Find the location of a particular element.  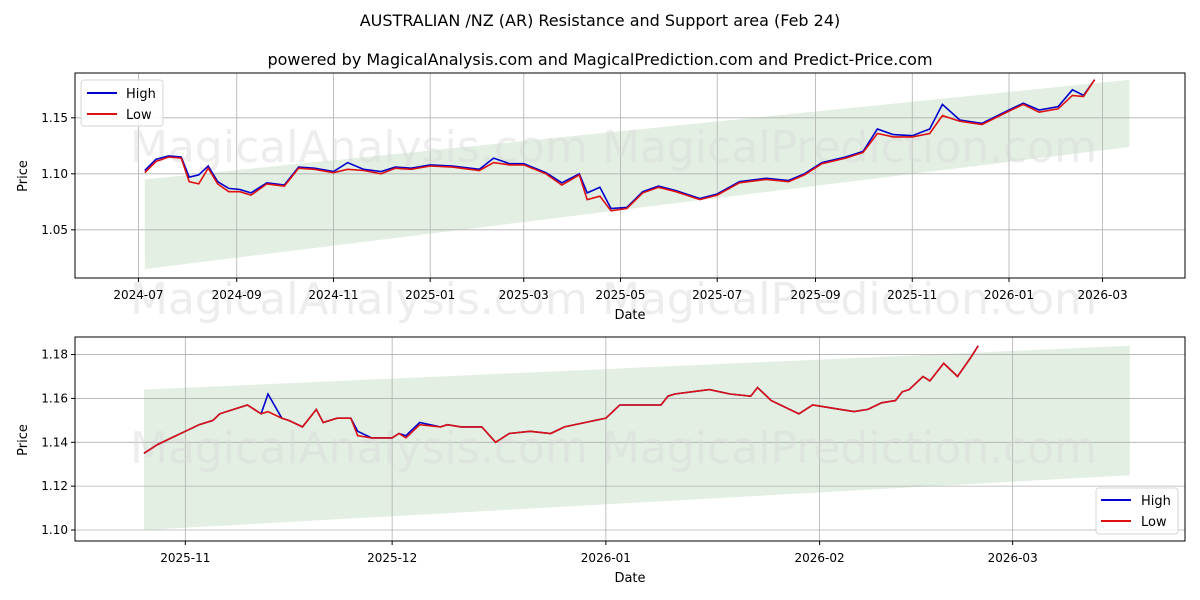

bottom-x-axis-label: Date is located at coordinates (629, 578).